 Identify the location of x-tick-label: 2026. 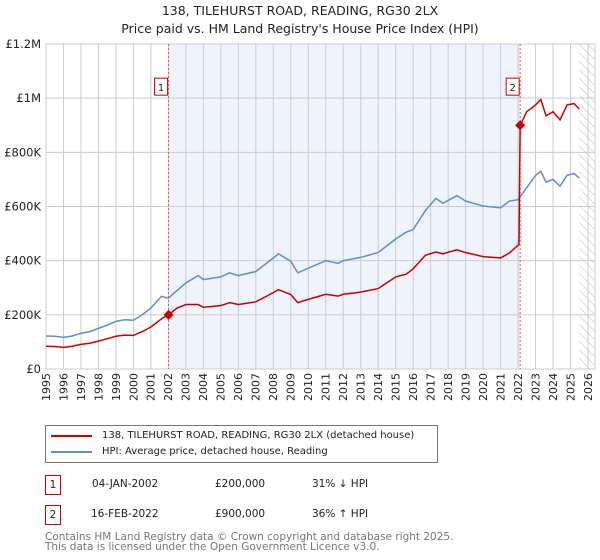
(588, 387).